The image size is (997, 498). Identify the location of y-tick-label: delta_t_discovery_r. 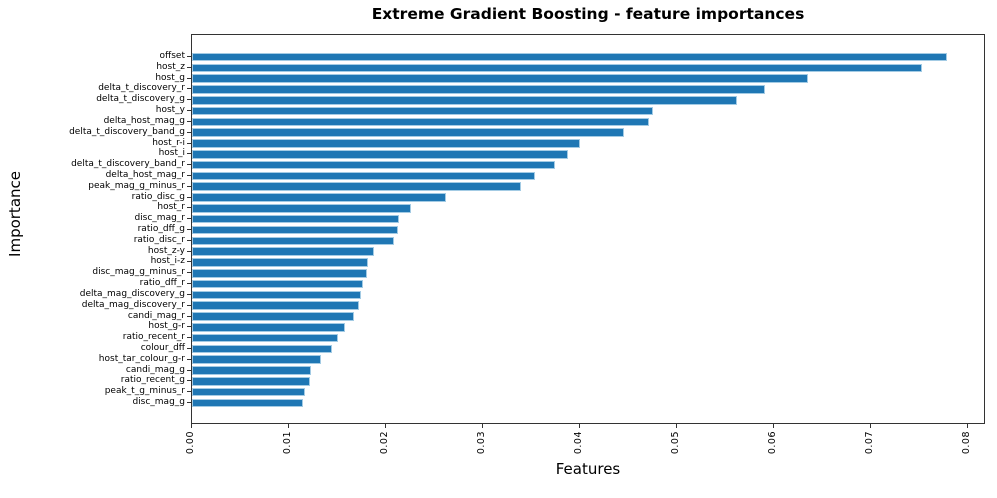
(141, 88).